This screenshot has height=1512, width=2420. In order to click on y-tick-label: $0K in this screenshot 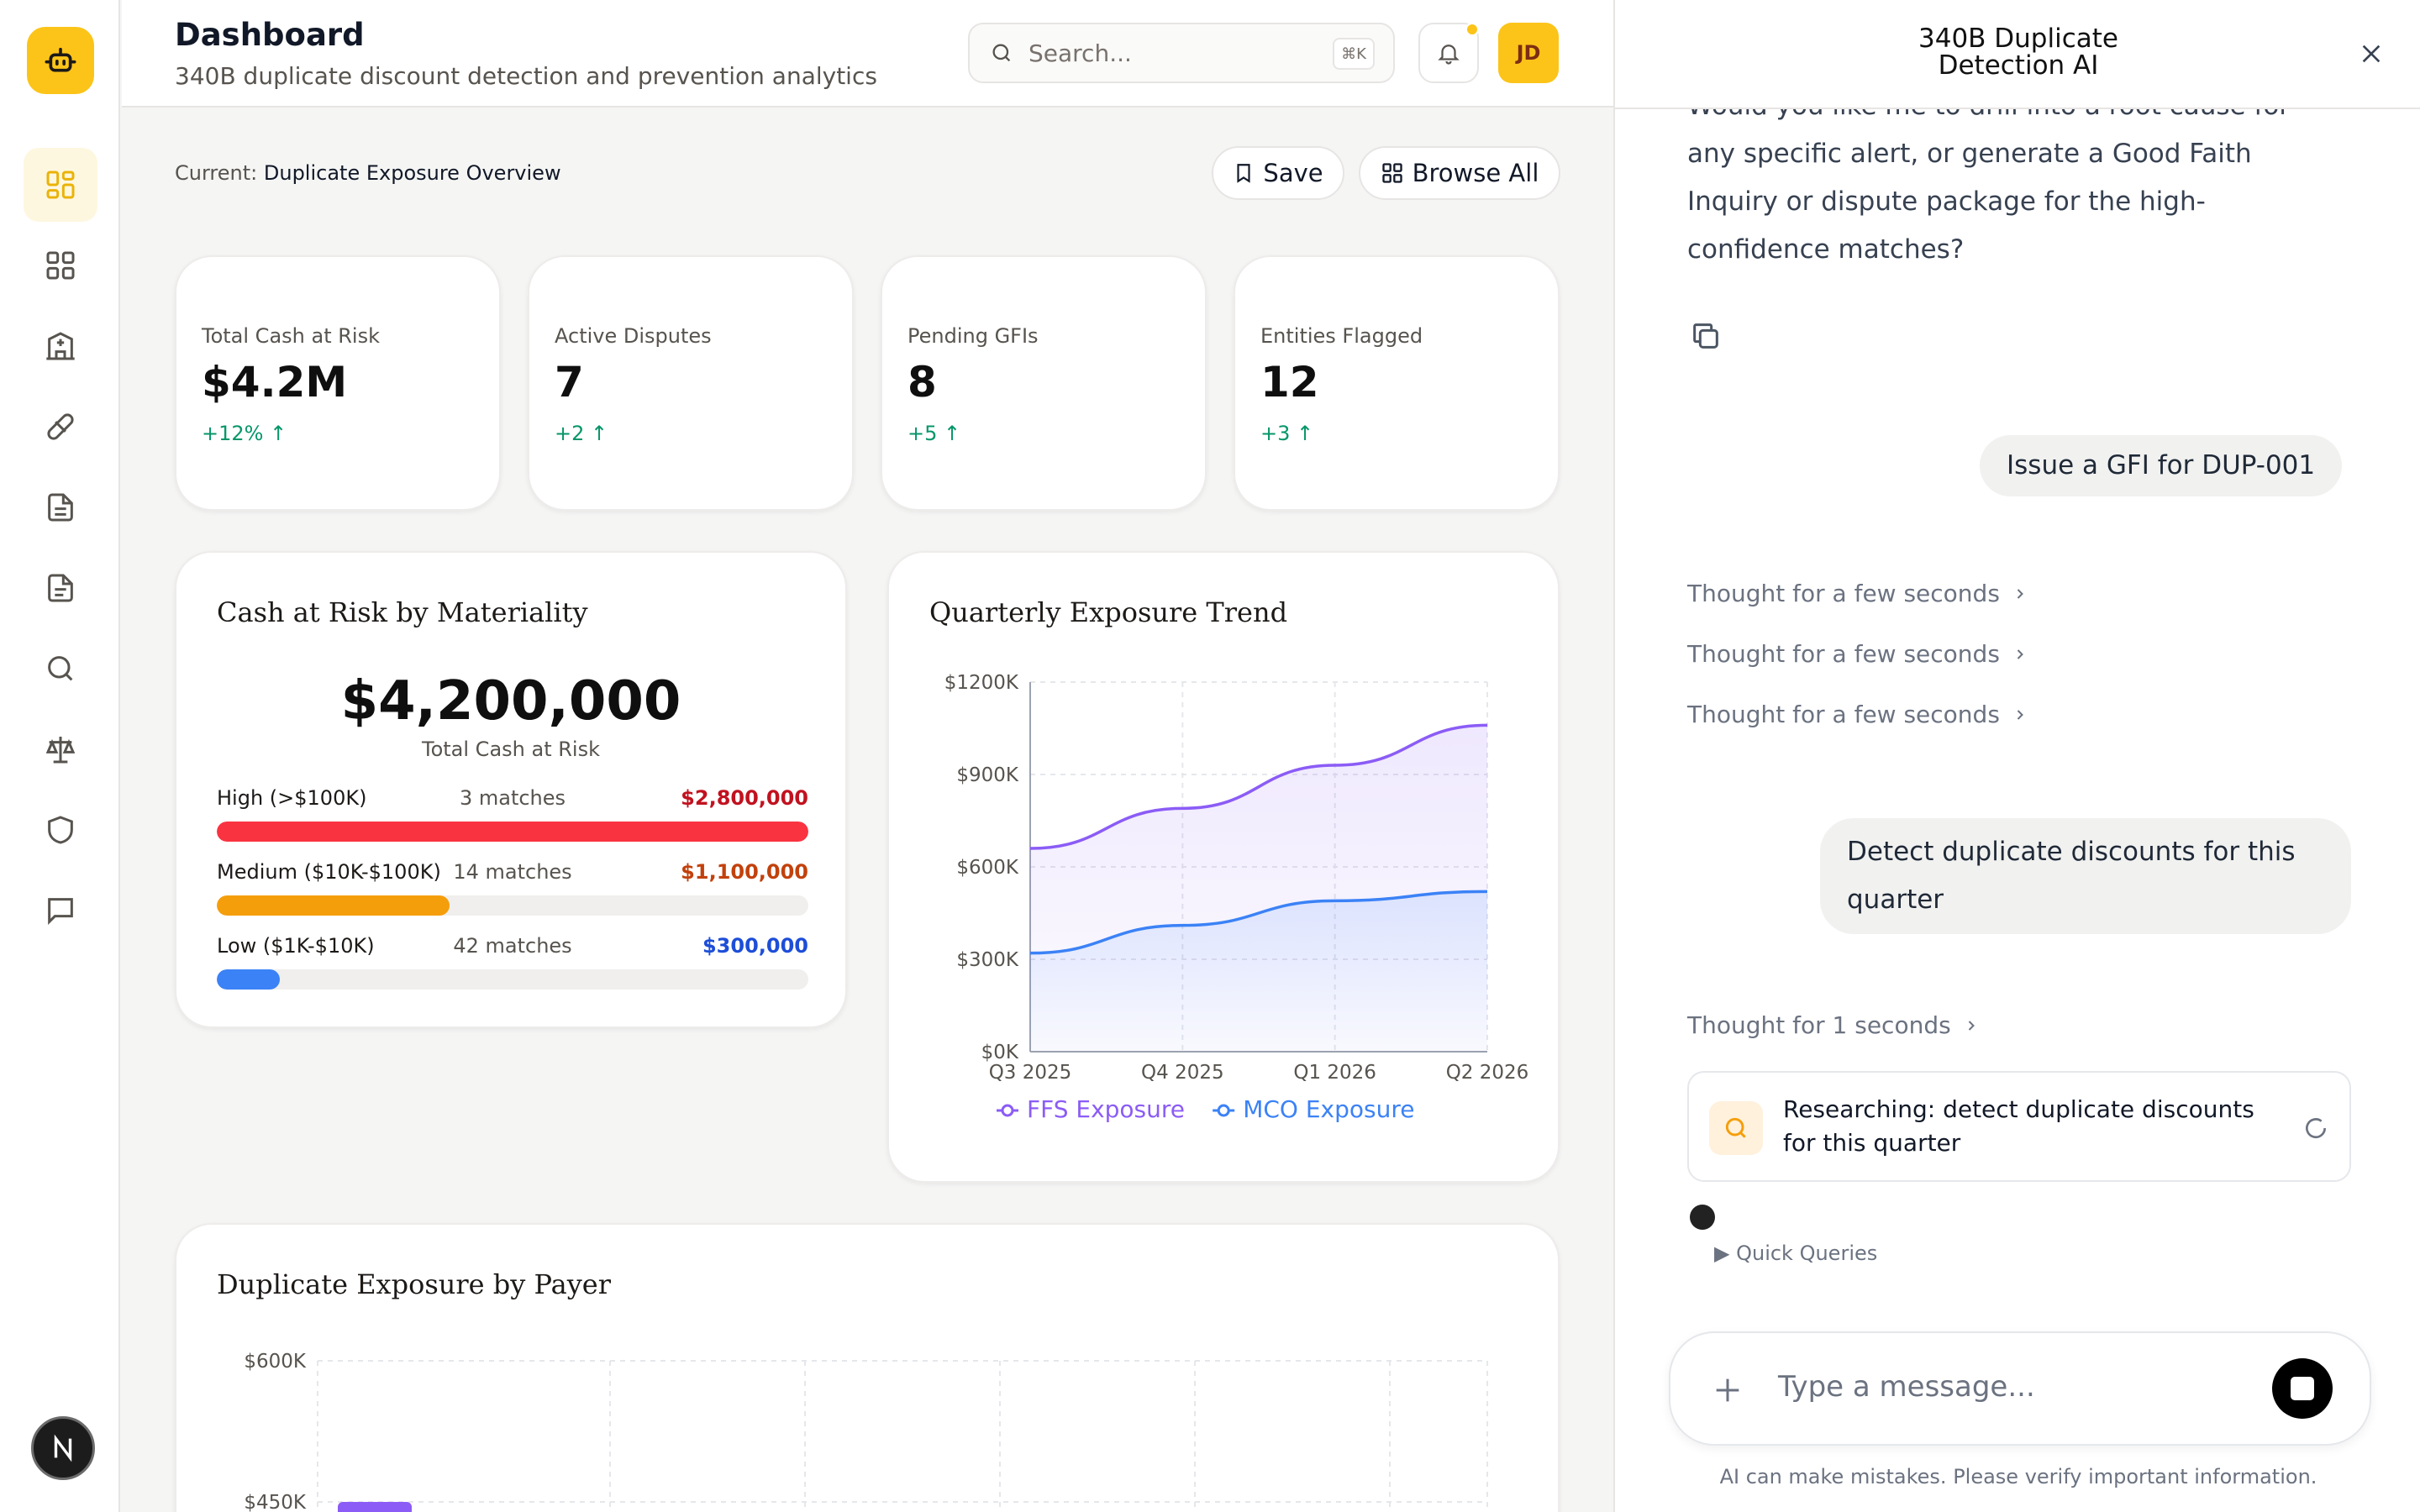, I will do `click(1000, 1052)`.